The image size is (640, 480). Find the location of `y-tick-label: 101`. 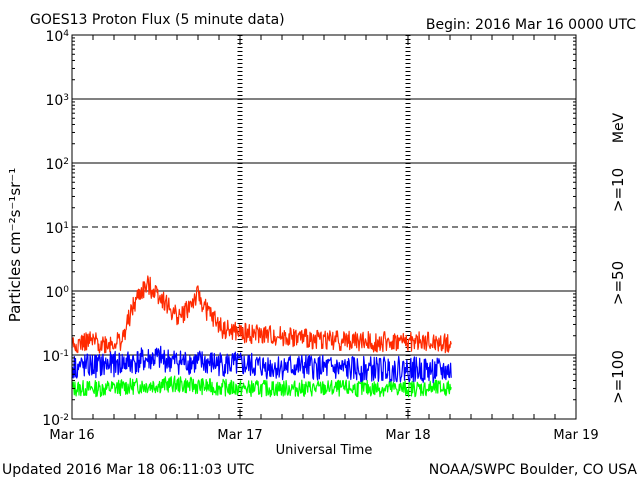

y-tick-label: 101 is located at coordinates (57, 229).